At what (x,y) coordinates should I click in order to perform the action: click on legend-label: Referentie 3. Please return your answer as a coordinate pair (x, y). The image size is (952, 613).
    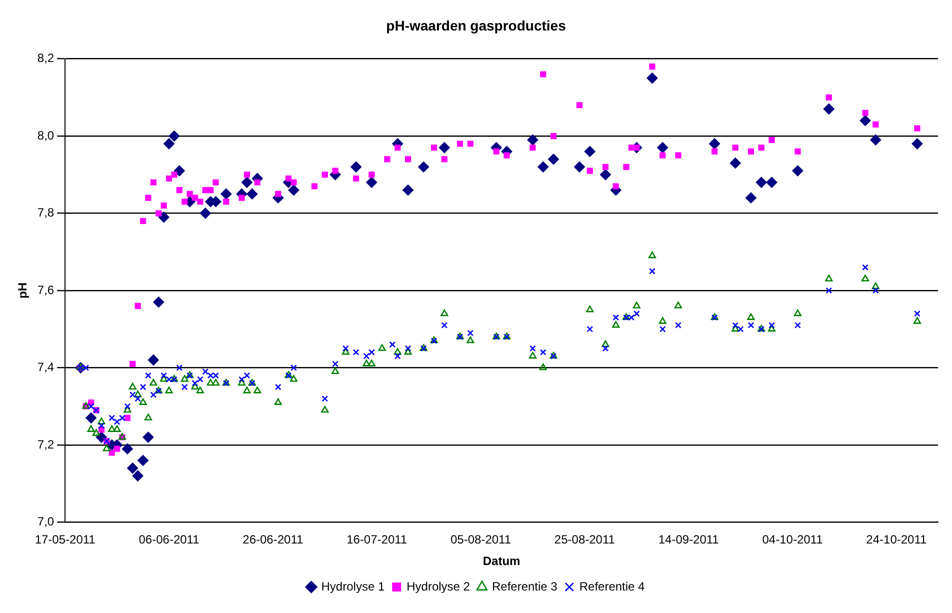
    Looking at the image, I should click on (525, 586).